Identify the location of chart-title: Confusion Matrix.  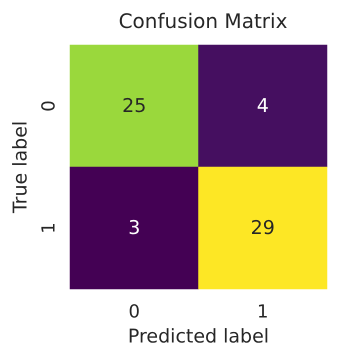
(203, 21).